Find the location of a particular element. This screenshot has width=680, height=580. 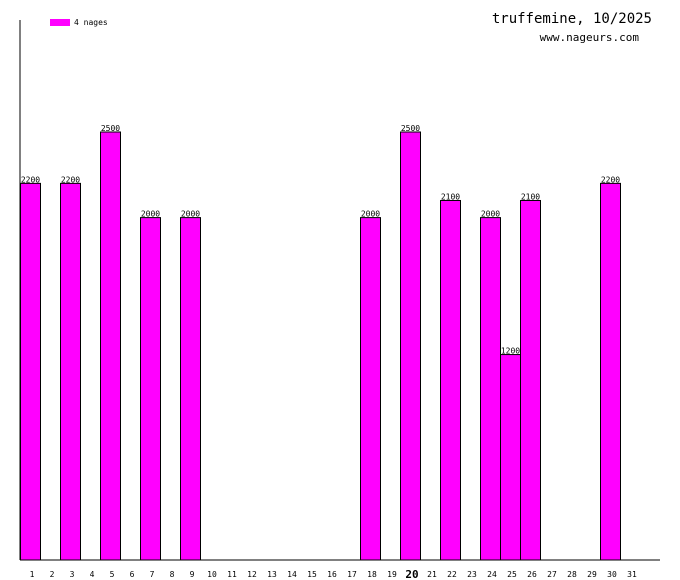

data-label-day-25: 1200 is located at coordinates (510, 351).